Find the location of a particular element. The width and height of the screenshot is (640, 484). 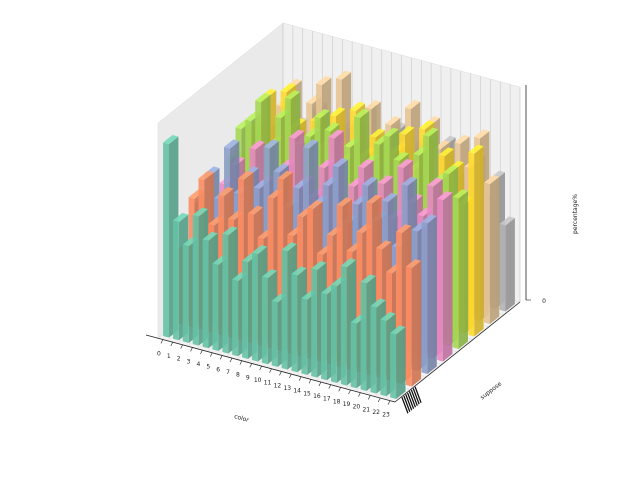

x-tick-label: 23 is located at coordinates (386, 415).